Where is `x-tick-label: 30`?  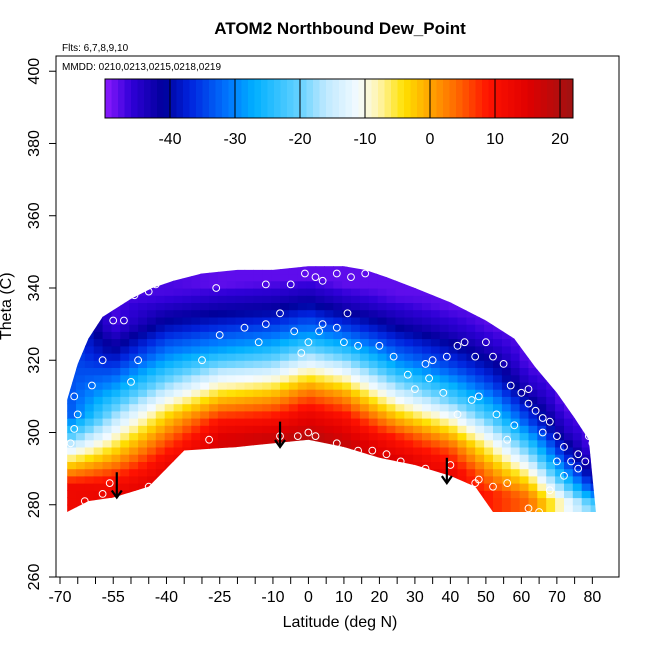 x-tick-label: 30 is located at coordinates (415, 597).